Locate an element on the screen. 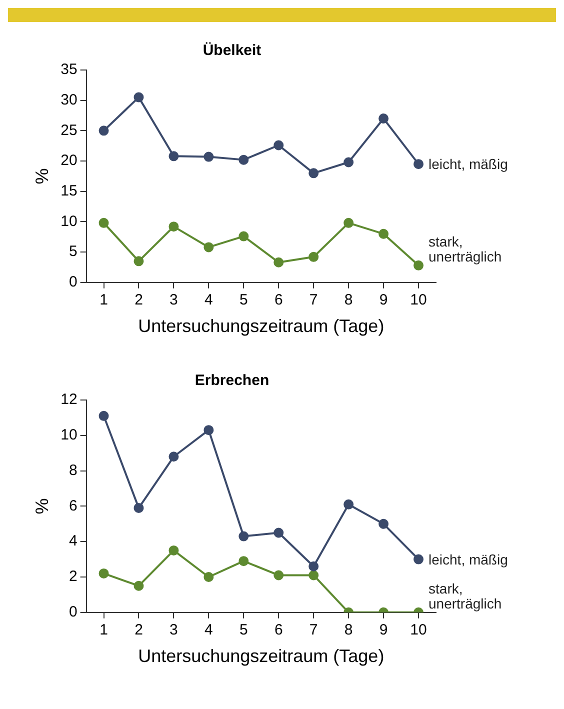  y-tick-label: 2 is located at coordinates (73, 577).